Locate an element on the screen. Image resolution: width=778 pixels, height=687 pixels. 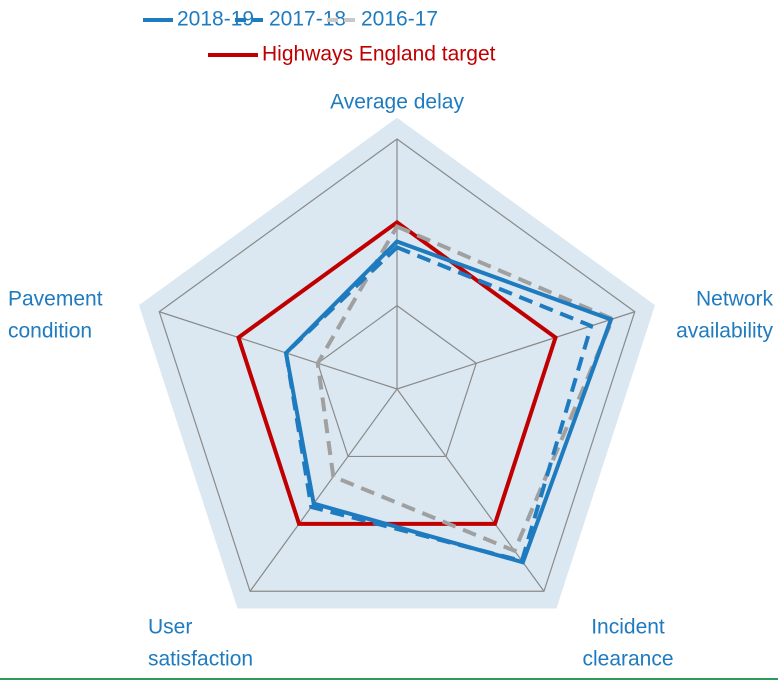
category-label: availability is located at coordinates (724, 331).